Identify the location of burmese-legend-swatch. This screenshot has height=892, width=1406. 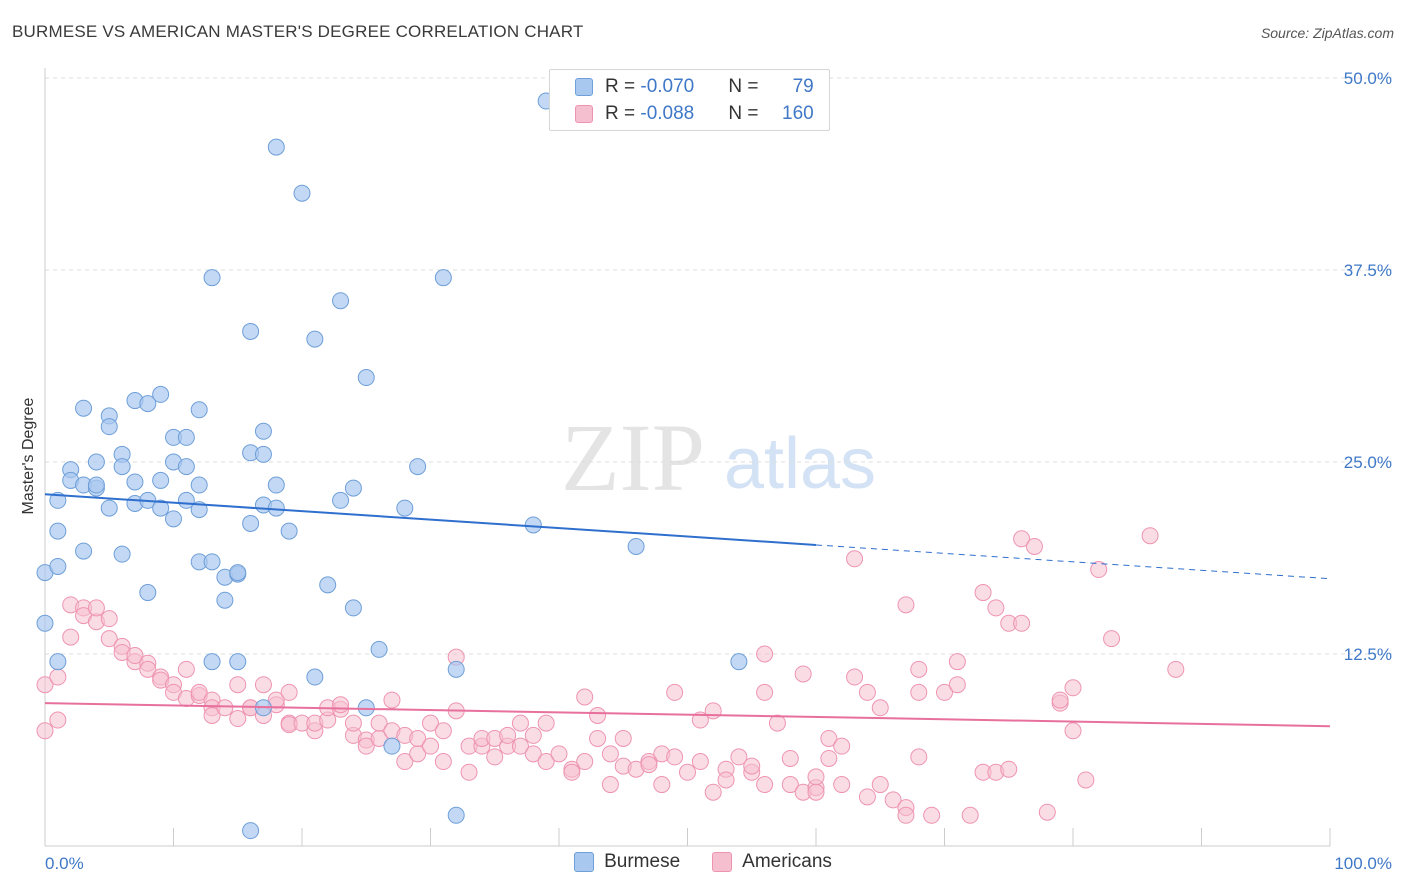
(584, 862).